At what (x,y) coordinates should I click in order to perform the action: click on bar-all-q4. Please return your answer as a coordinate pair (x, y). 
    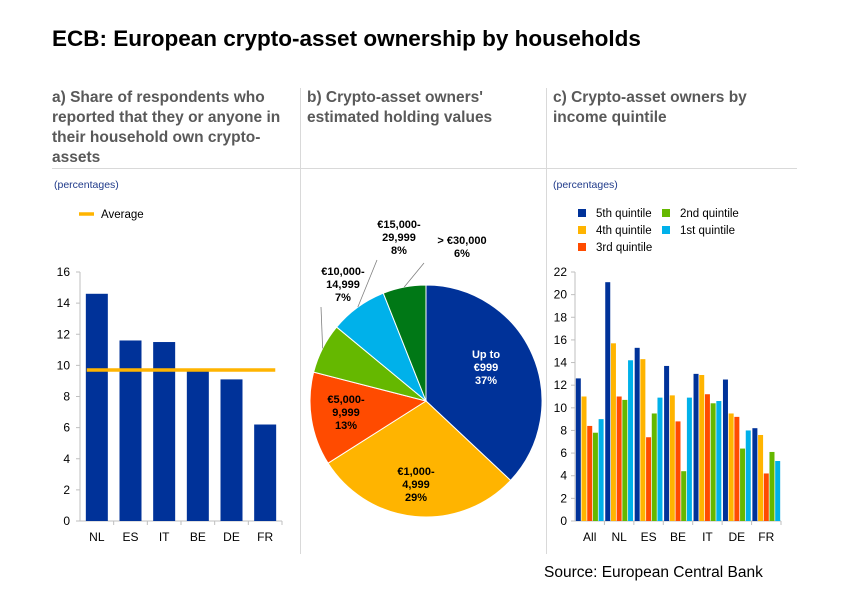
    Looking at the image, I should click on (584, 458).